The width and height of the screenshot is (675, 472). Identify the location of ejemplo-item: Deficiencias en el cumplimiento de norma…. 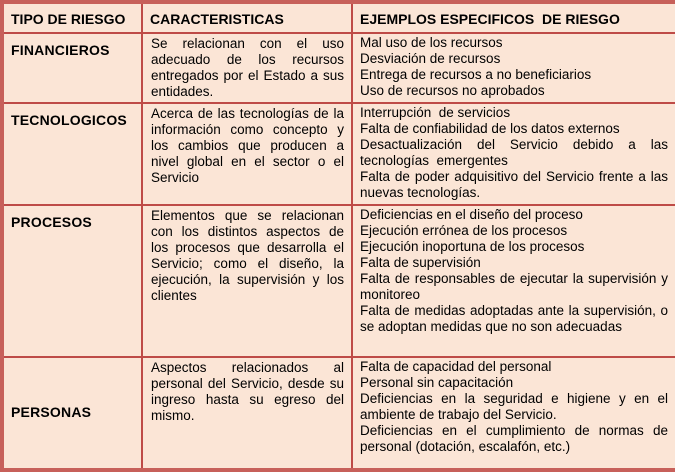
(516, 438).